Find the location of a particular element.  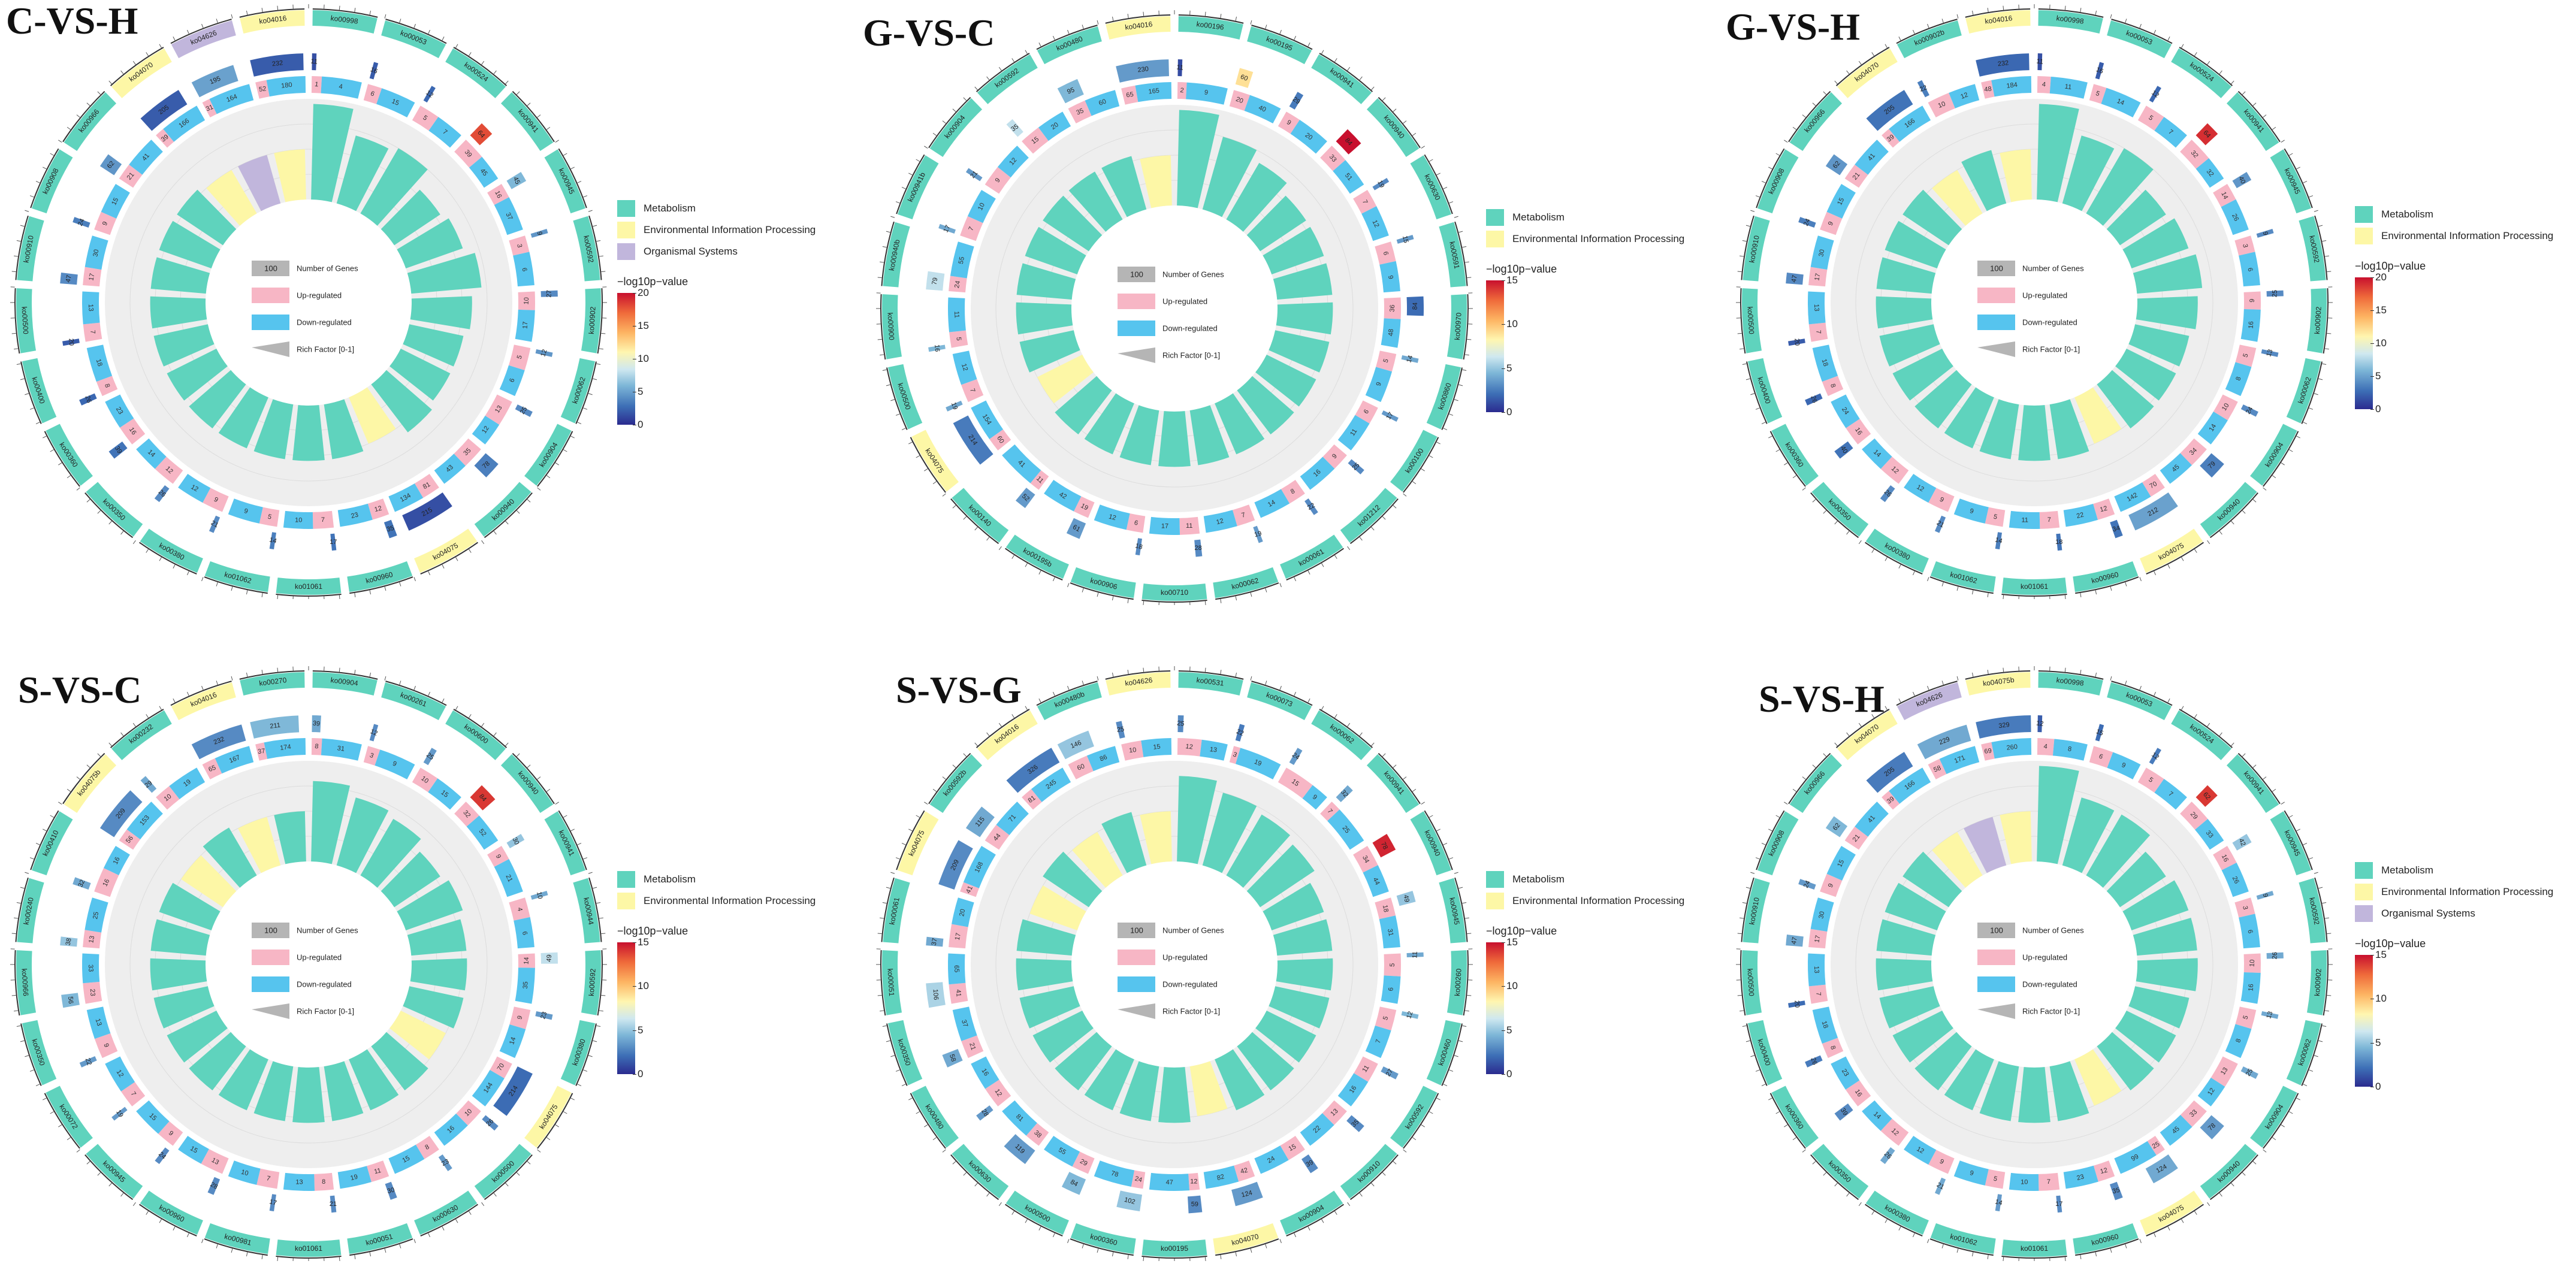

down-count-label: 18 is located at coordinates (100, 362).